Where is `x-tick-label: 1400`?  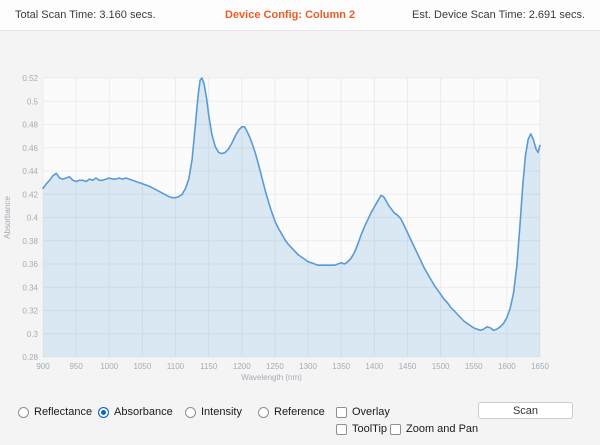 x-tick-label: 1400 is located at coordinates (374, 366).